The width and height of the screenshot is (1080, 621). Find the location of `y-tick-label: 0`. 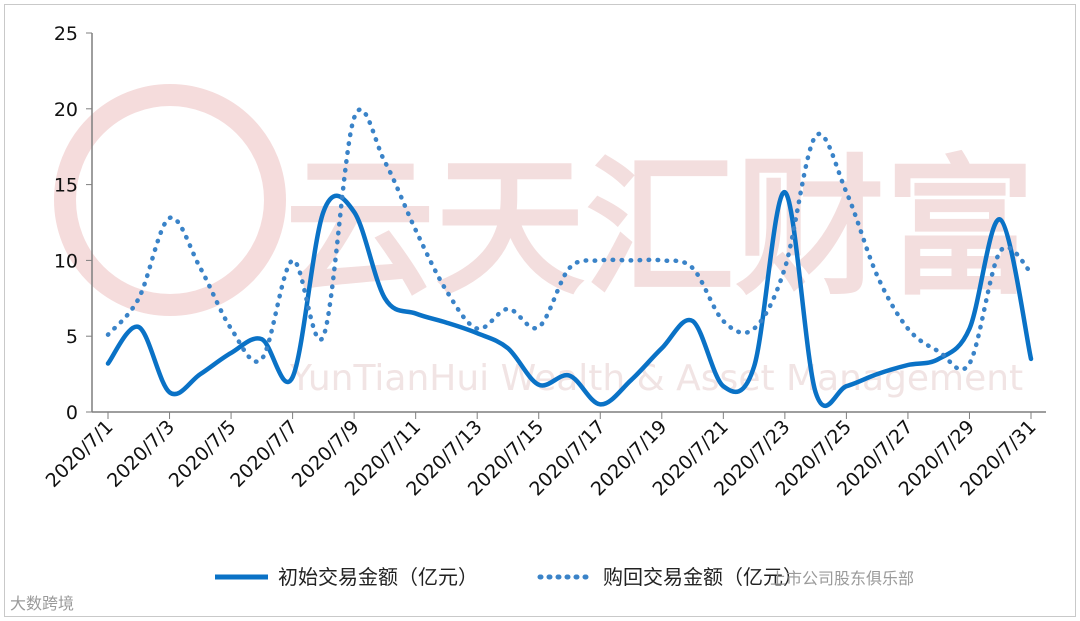

y-tick-label: 0 is located at coordinates (72, 413).